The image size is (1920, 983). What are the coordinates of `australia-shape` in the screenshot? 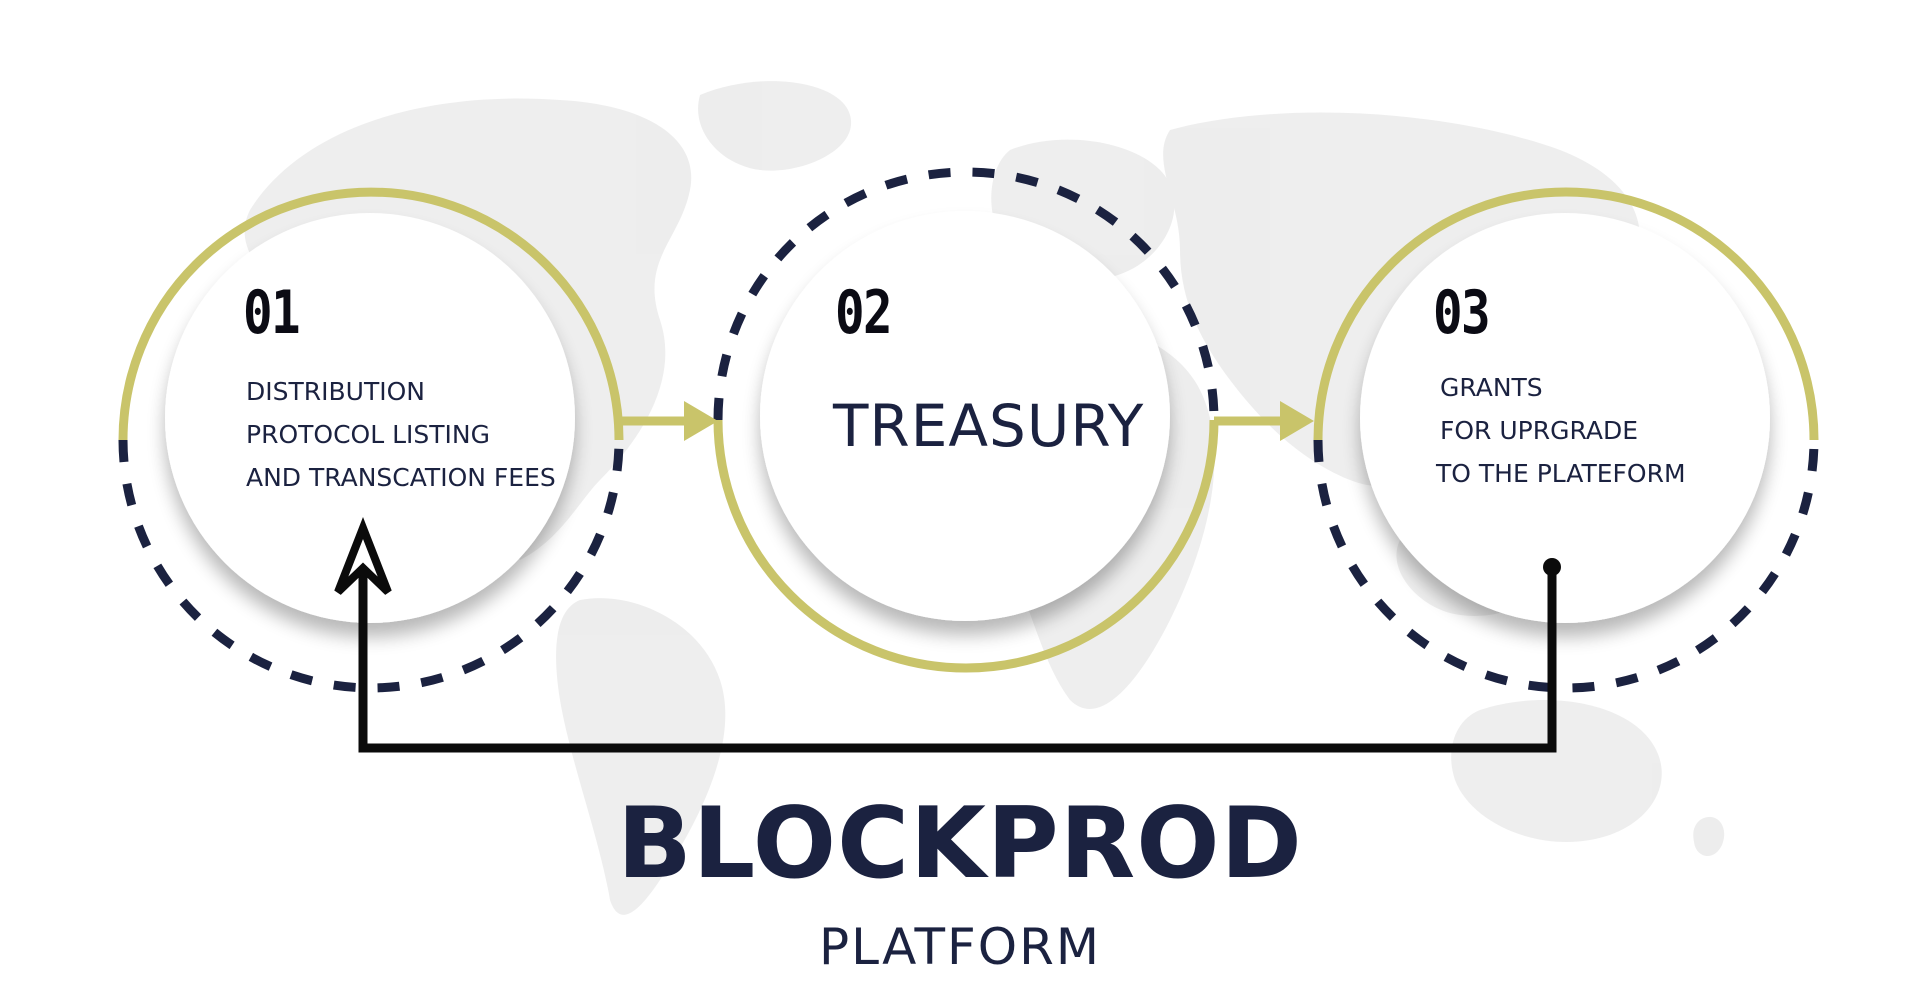 It's located at (1556, 771).